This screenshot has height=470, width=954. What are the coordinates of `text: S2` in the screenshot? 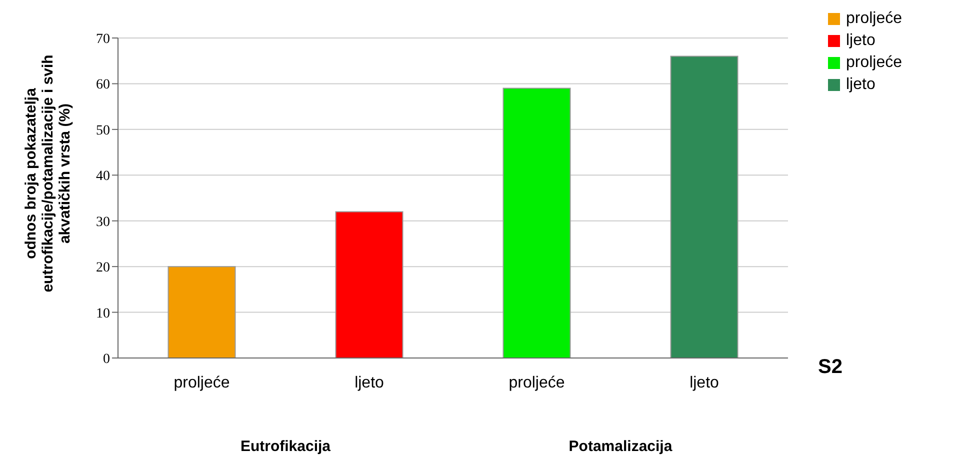 It's located at (830, 367).